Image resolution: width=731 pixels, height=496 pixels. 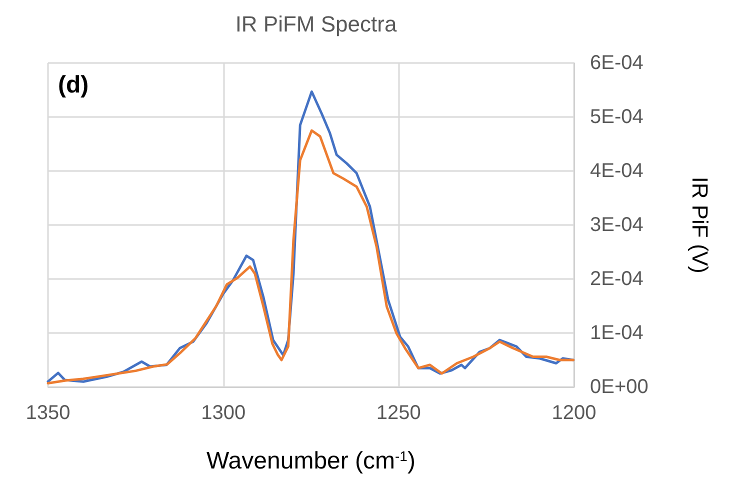 I want to click on x-tick-label: 1250, so click(x=398, y=413).